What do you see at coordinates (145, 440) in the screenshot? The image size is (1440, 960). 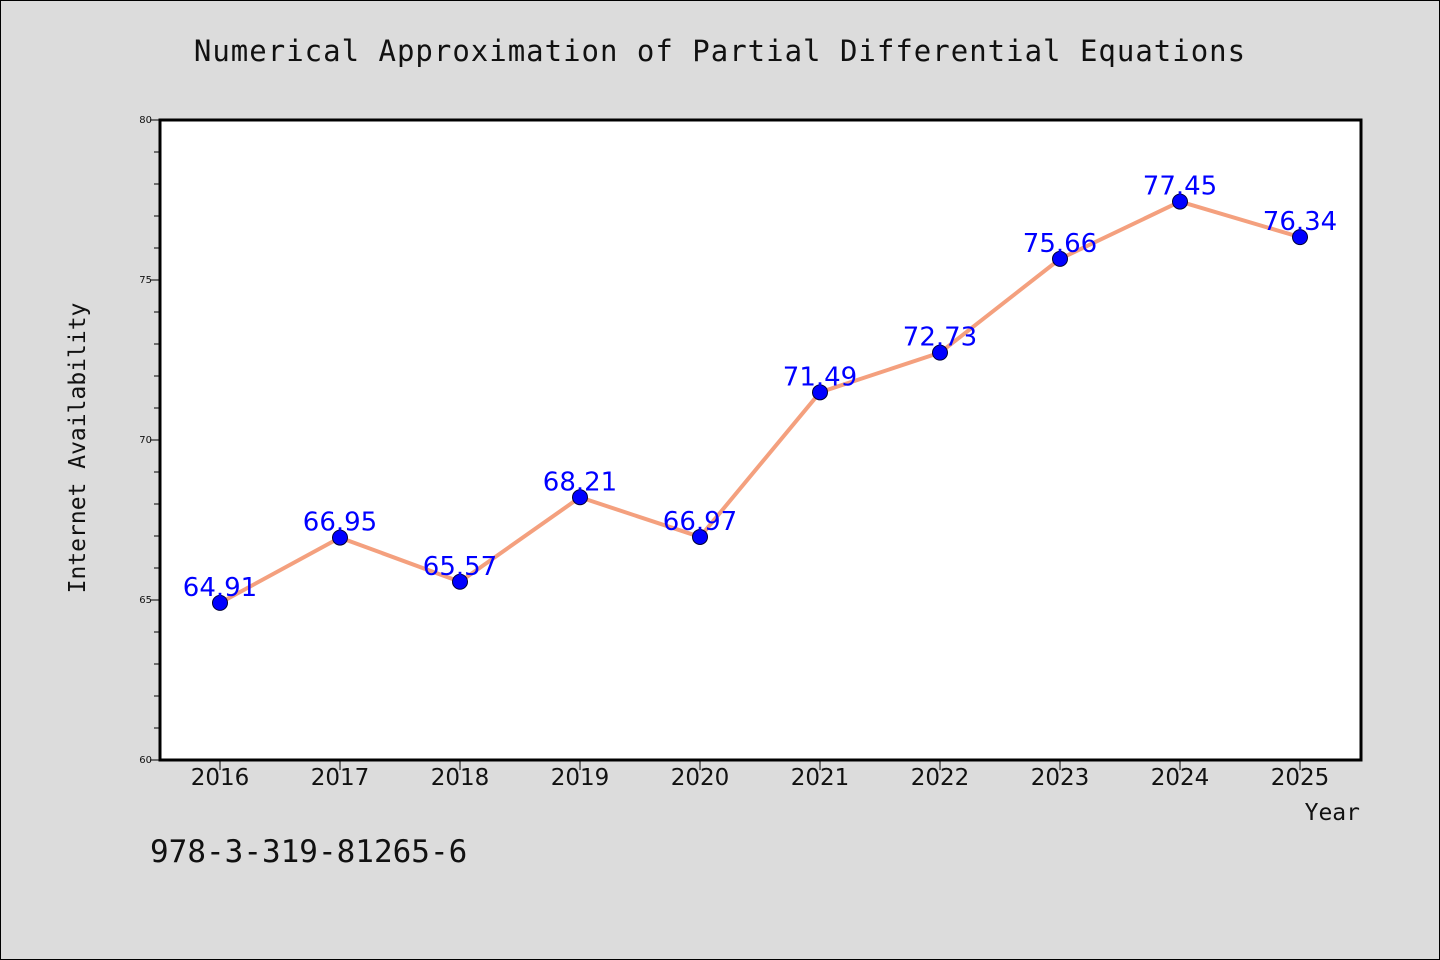 I see `y-tick-label: 70` at bounding box center [145, 440].